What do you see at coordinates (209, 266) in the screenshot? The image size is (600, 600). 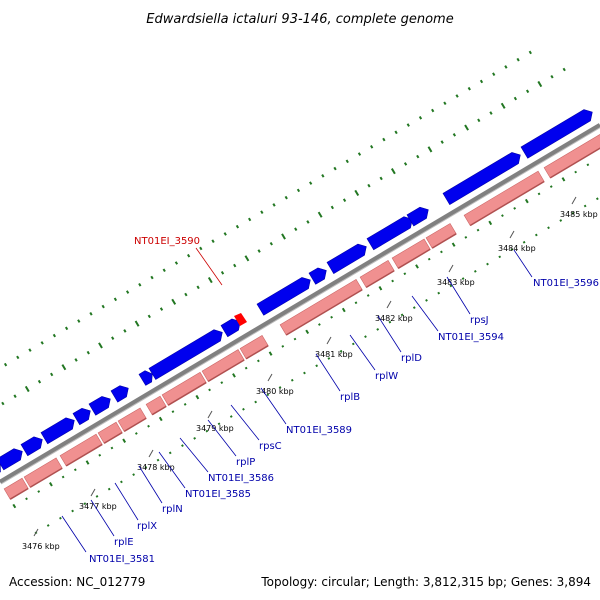 I see `highlight-leader-line` at bounding box center [209, 266].